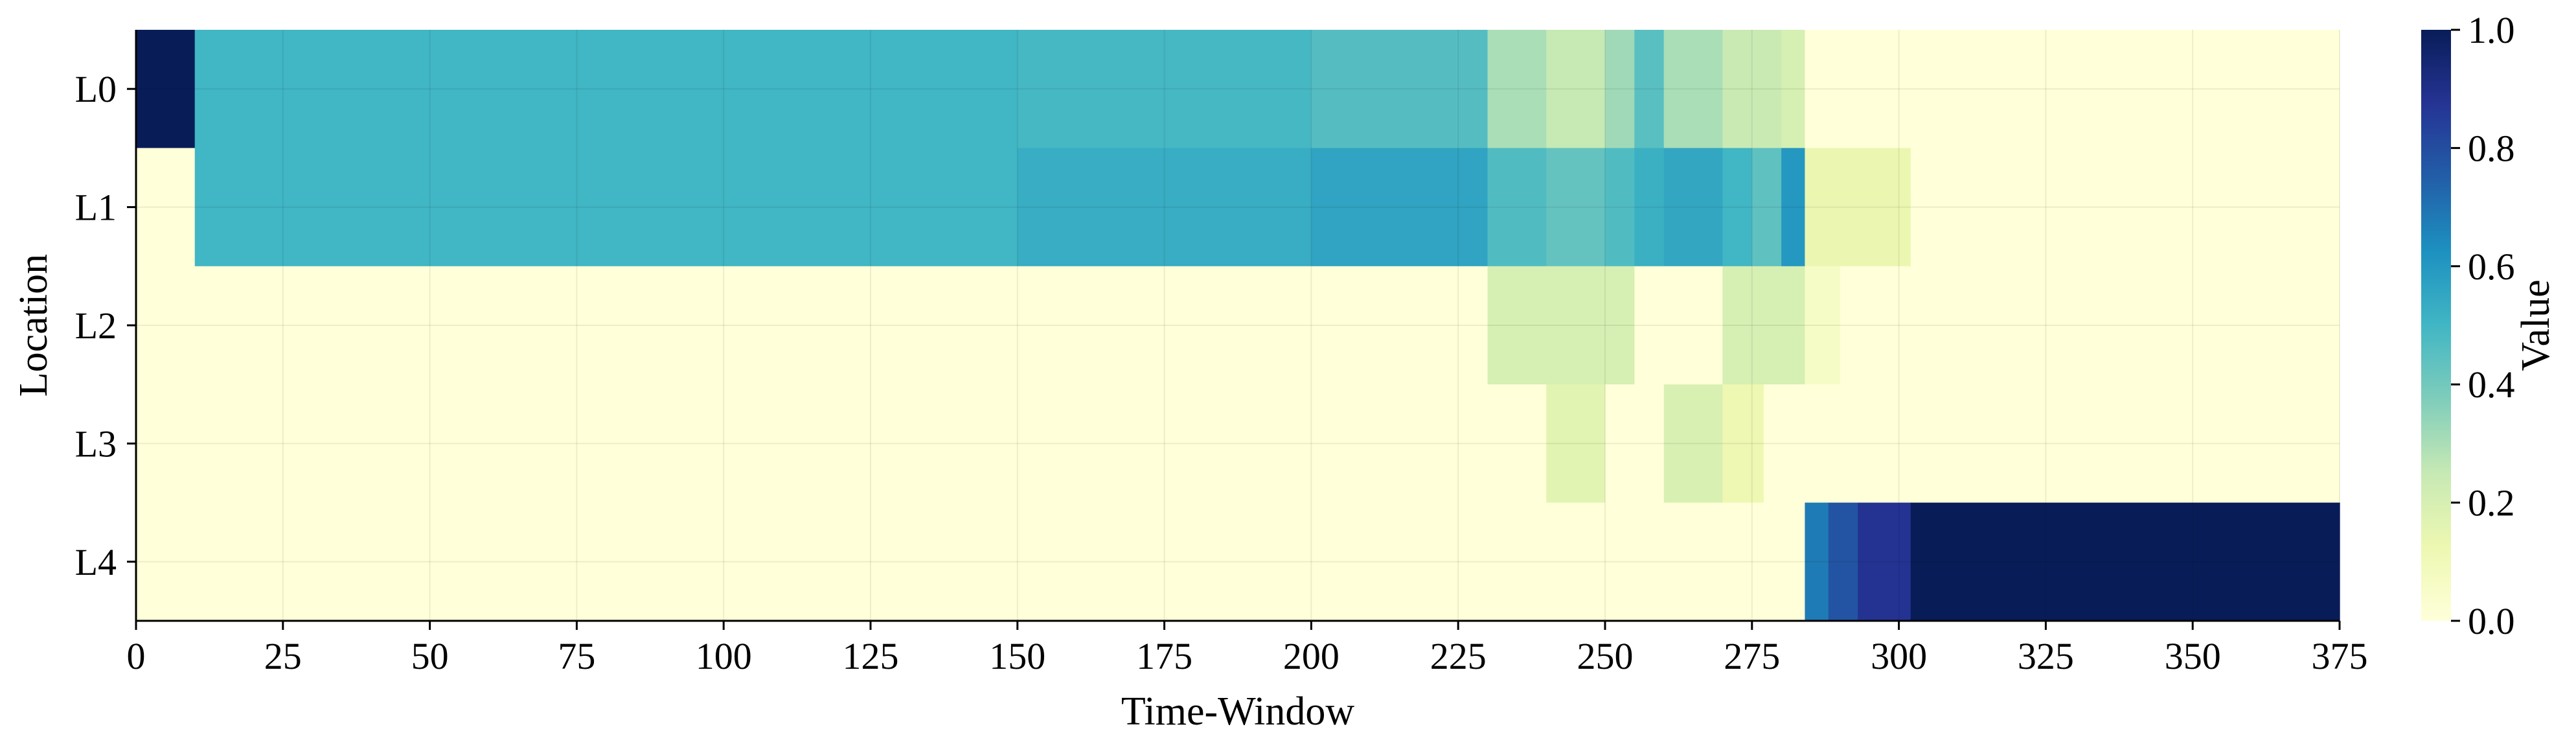 The image size is (2576, 742). Describe the element at coordinates (2340, 656) in the screenshot. I see `x-tick-label: 375` at that location.